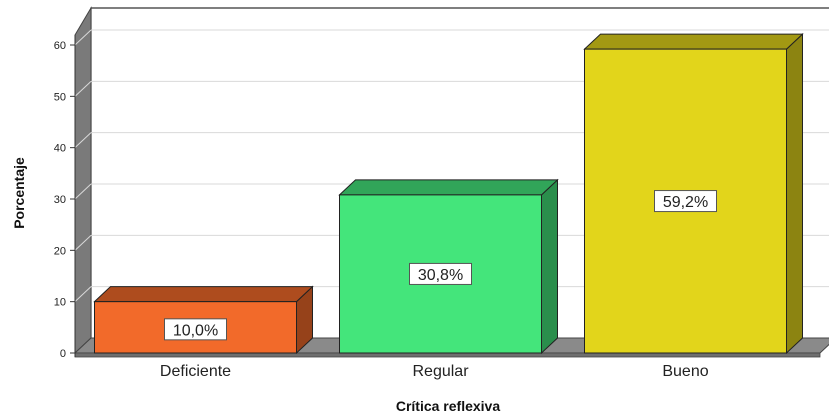 The width and height of the screenshot is (829, 412). What do you see at coordinates (60, 97) in the screenshot?
I see `y-tick-label: 50` at bounding box center [60, 97].